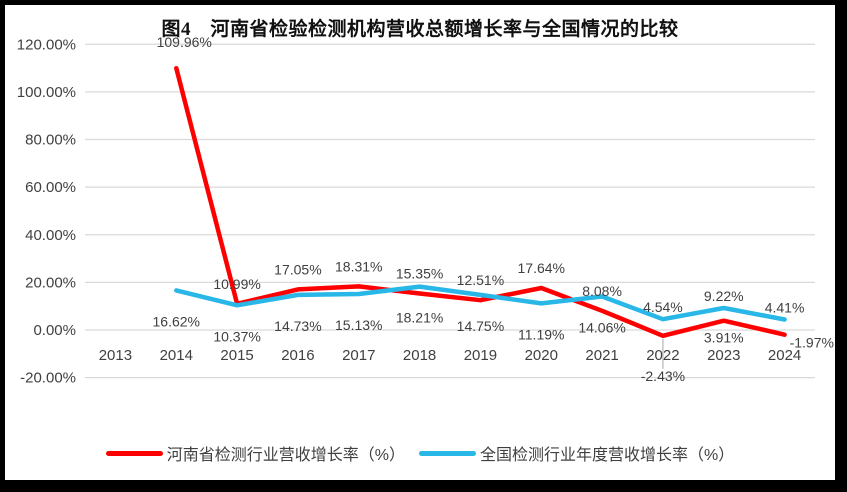  Describe the element at coordinates (607, 455) in the screenshot. I see `legend-label-national: 全国检测行业年度营收增长率（%）` at that location.